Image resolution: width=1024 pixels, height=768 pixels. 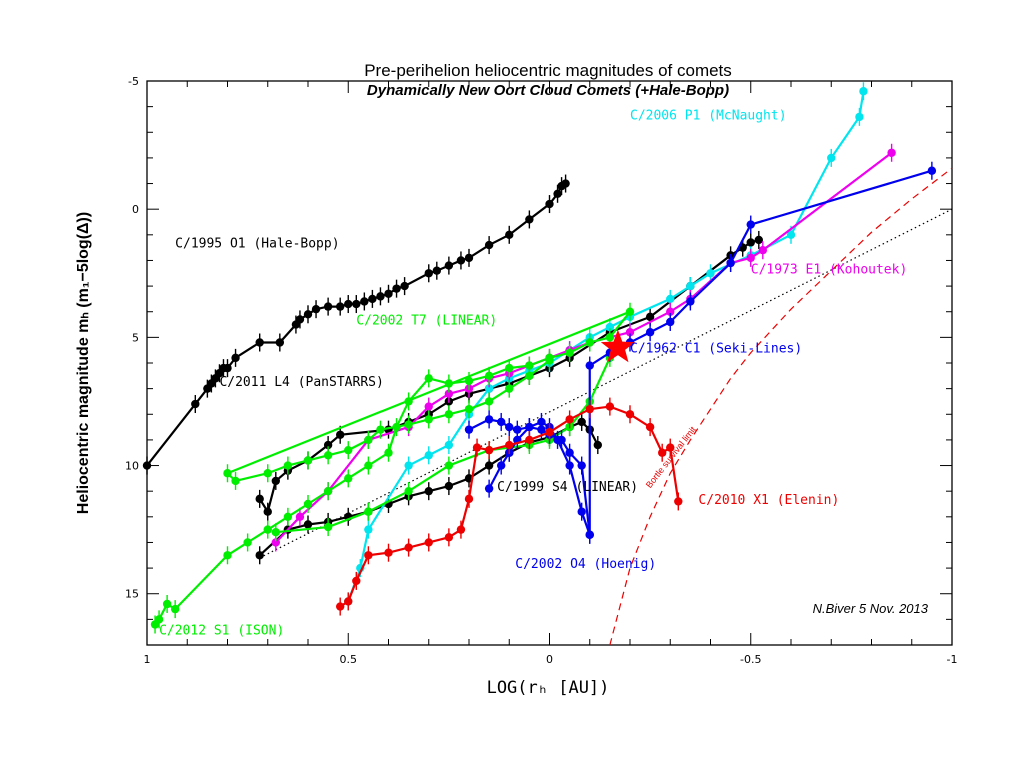 What do you see at coordinates (548, 688) in the screenshot?
I see `x-axis-label: LOG(rₕ [AU])` at bounding box center [548, 688].